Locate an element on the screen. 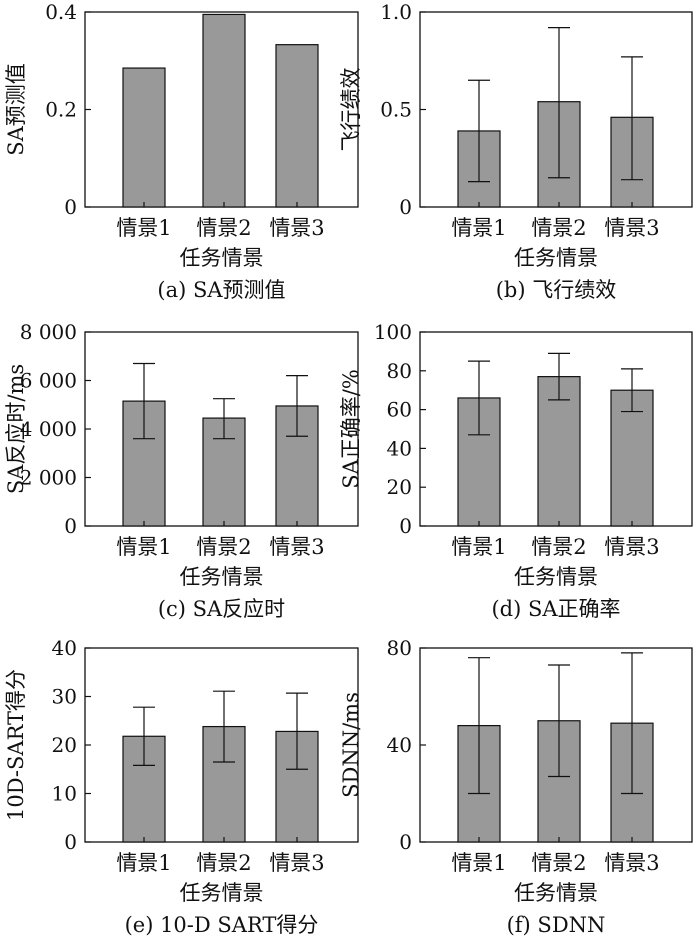 This screenshot has height=942, width=700. y-tick-label: 100 is located at coordinates (393, 332).